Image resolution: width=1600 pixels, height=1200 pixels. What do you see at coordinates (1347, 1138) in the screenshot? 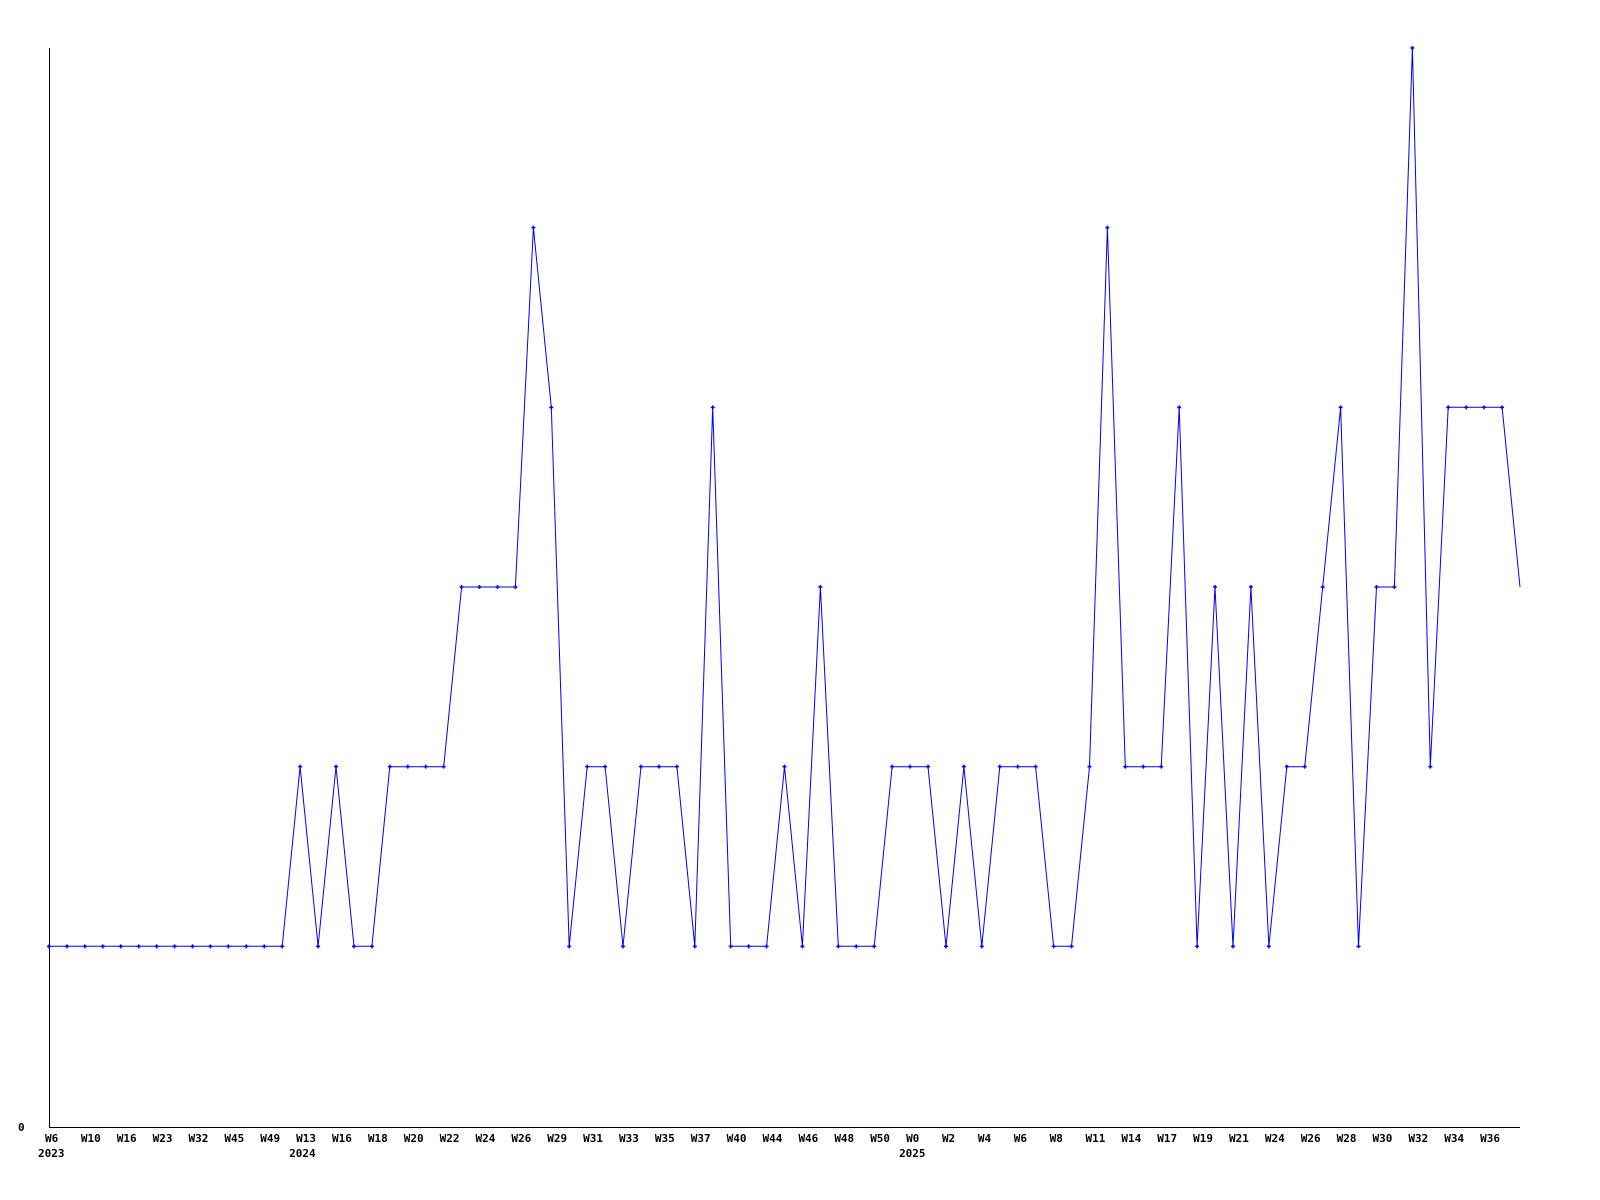
I see `x-tick-label: W28` at bounding box center [1347, 1138].